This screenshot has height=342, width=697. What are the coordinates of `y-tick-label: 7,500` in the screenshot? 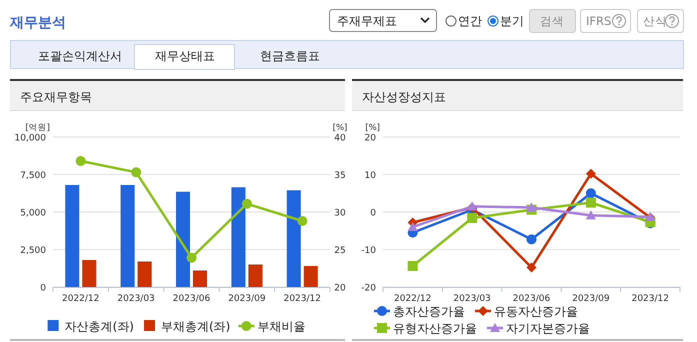 It's located at (33, 176).